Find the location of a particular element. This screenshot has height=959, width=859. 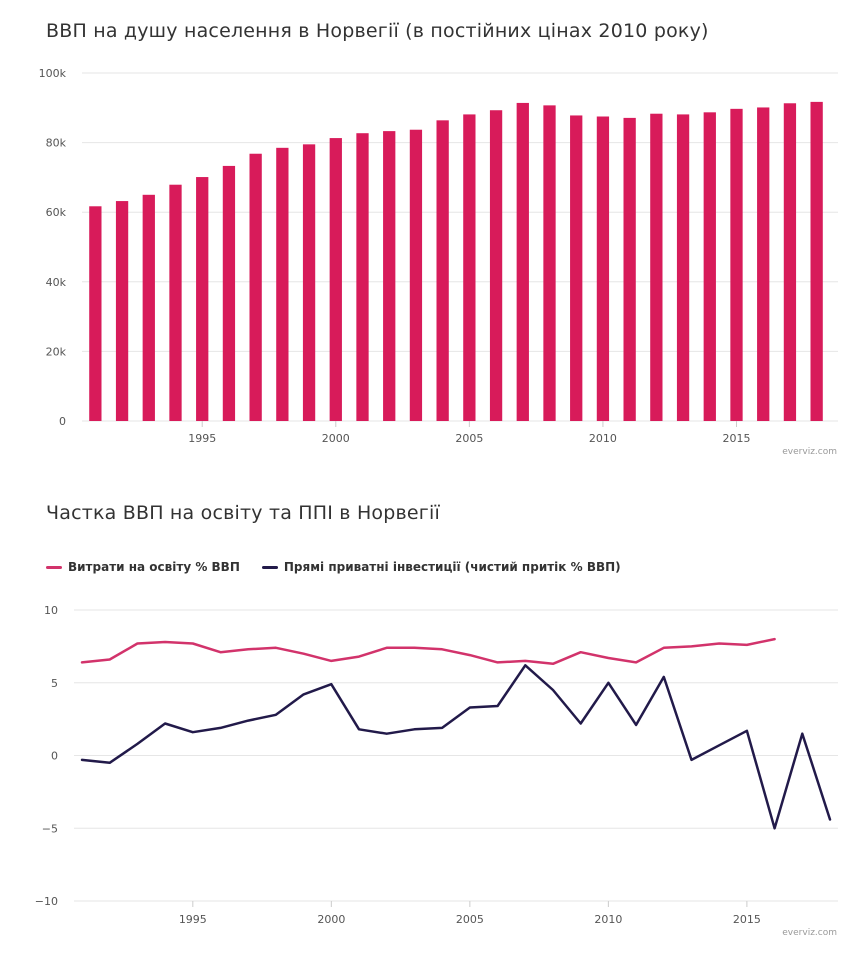

y-tick-label: 20k is located at coordinates (56, 351).